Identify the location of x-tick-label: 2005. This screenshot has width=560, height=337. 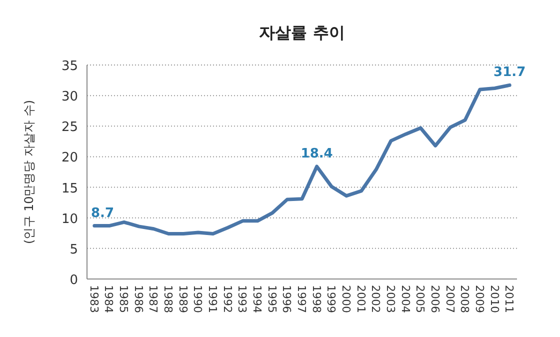
(420, 299).